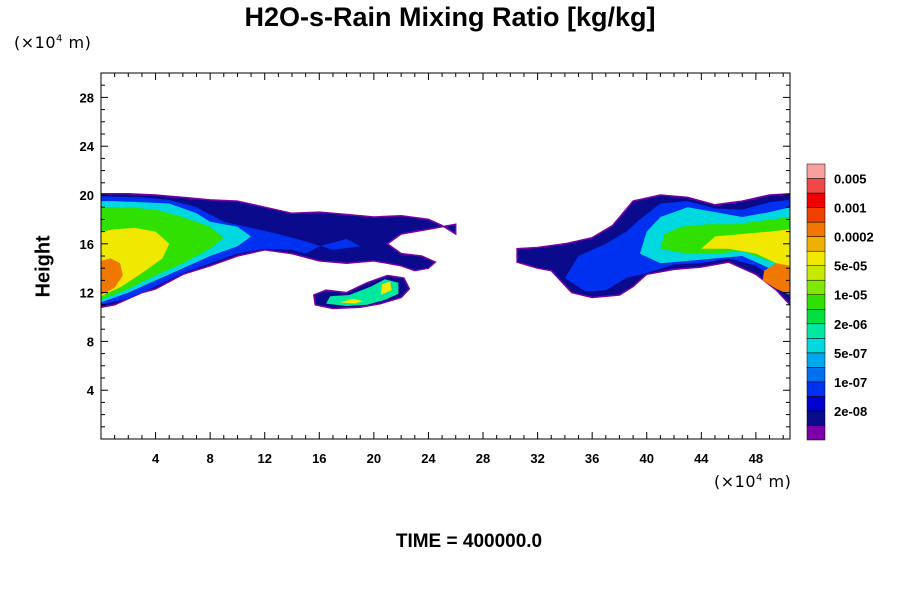 This screenshot has width=900, height=600. Describe the element at coordinates (210, 458) in the screenshot. I see `x-tick-label: 8` at that location.